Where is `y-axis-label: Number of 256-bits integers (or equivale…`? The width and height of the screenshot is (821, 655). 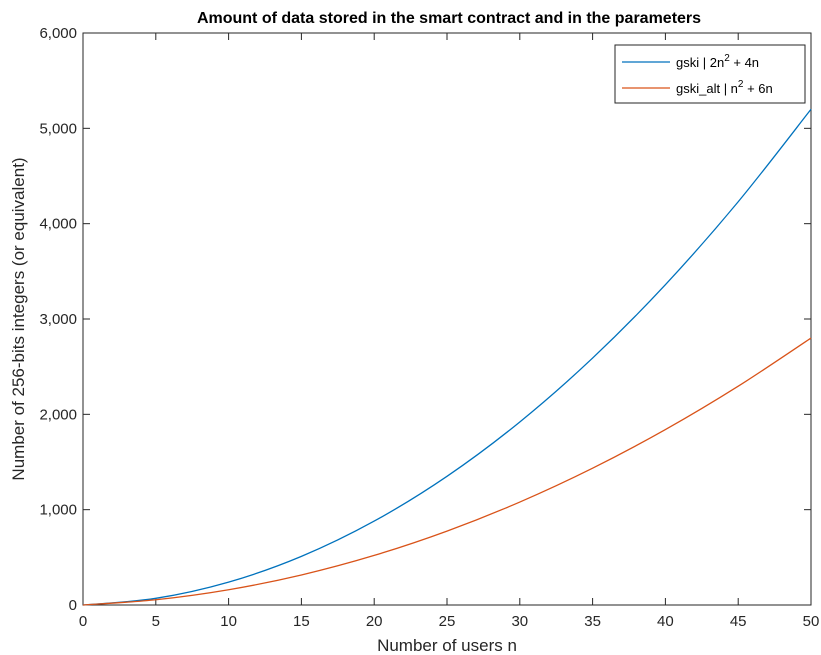
y-axis-label: Number of 256-bits integers (or equivale… is located at coordinates (18, 318).